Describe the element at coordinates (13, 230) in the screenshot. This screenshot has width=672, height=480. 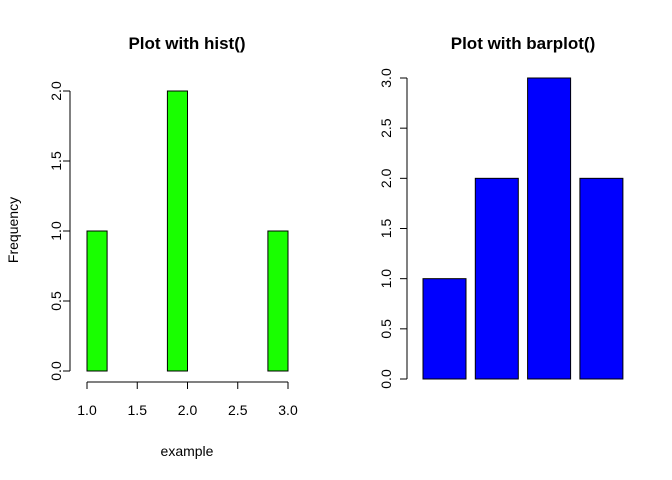
I see `hist-y-label: Frequency` at that location.